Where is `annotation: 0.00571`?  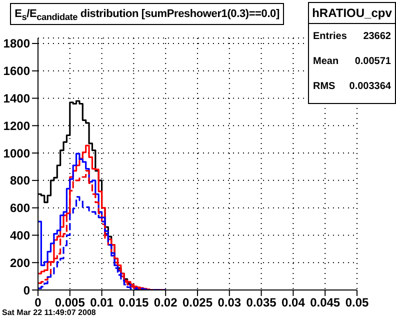
annotation: 0.00571 is located at coordinates (372, 62).